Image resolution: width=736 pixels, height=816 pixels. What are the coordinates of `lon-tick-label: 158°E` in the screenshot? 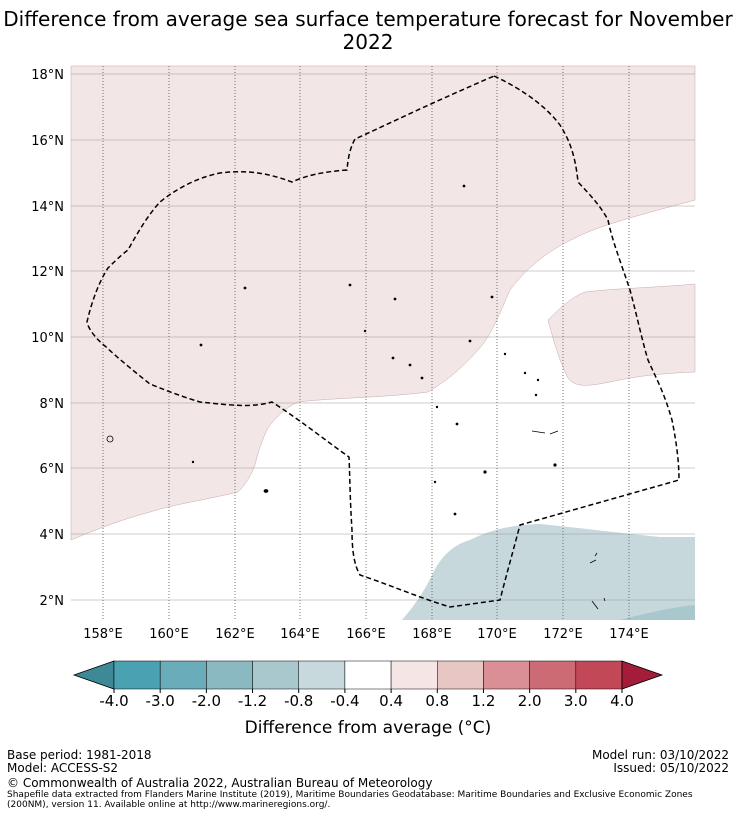 It's located at (103, 634).